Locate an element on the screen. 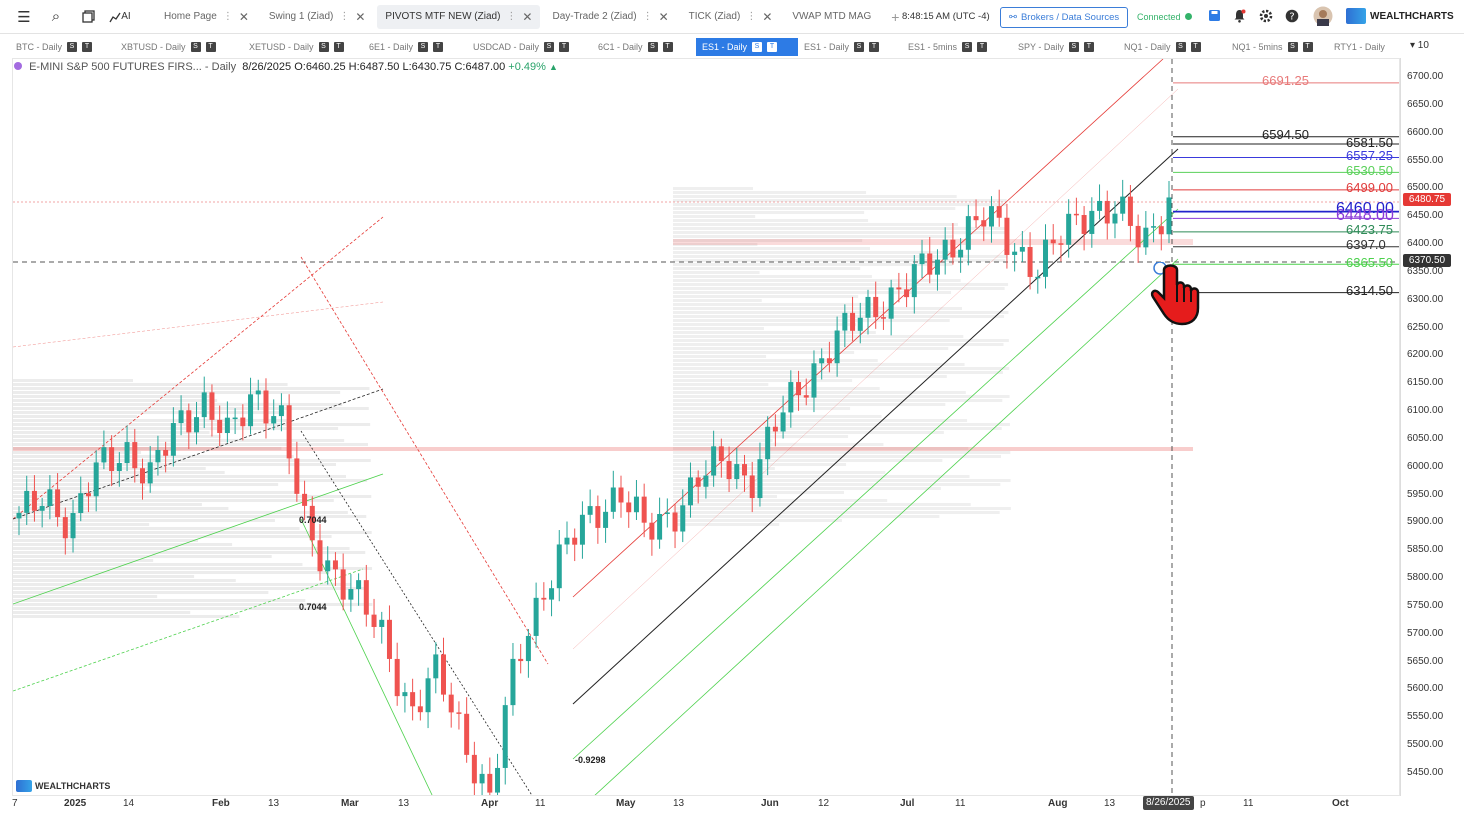  price-tick-label: 5500.00 is located at coordinates (1425, 745).